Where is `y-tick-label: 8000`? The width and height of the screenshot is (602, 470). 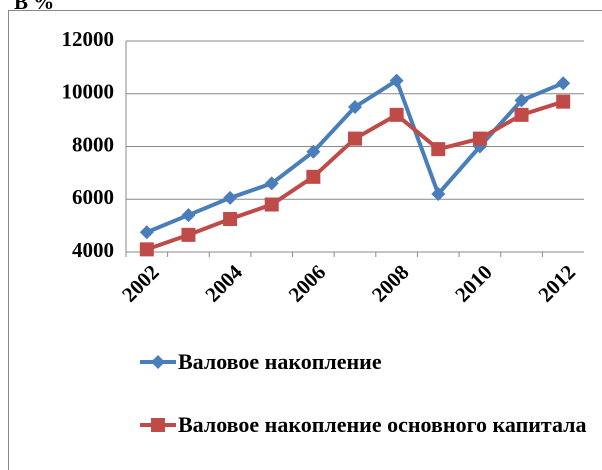
y-tick-label: 8000 is located at coordinates (93, 144).